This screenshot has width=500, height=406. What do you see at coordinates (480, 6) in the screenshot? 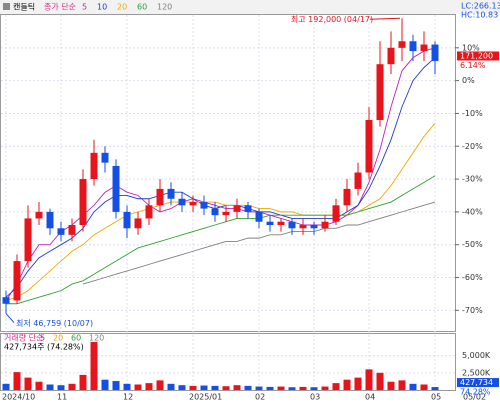
I see `lc-label: LC:266.13` at bounding box center [480, 6].